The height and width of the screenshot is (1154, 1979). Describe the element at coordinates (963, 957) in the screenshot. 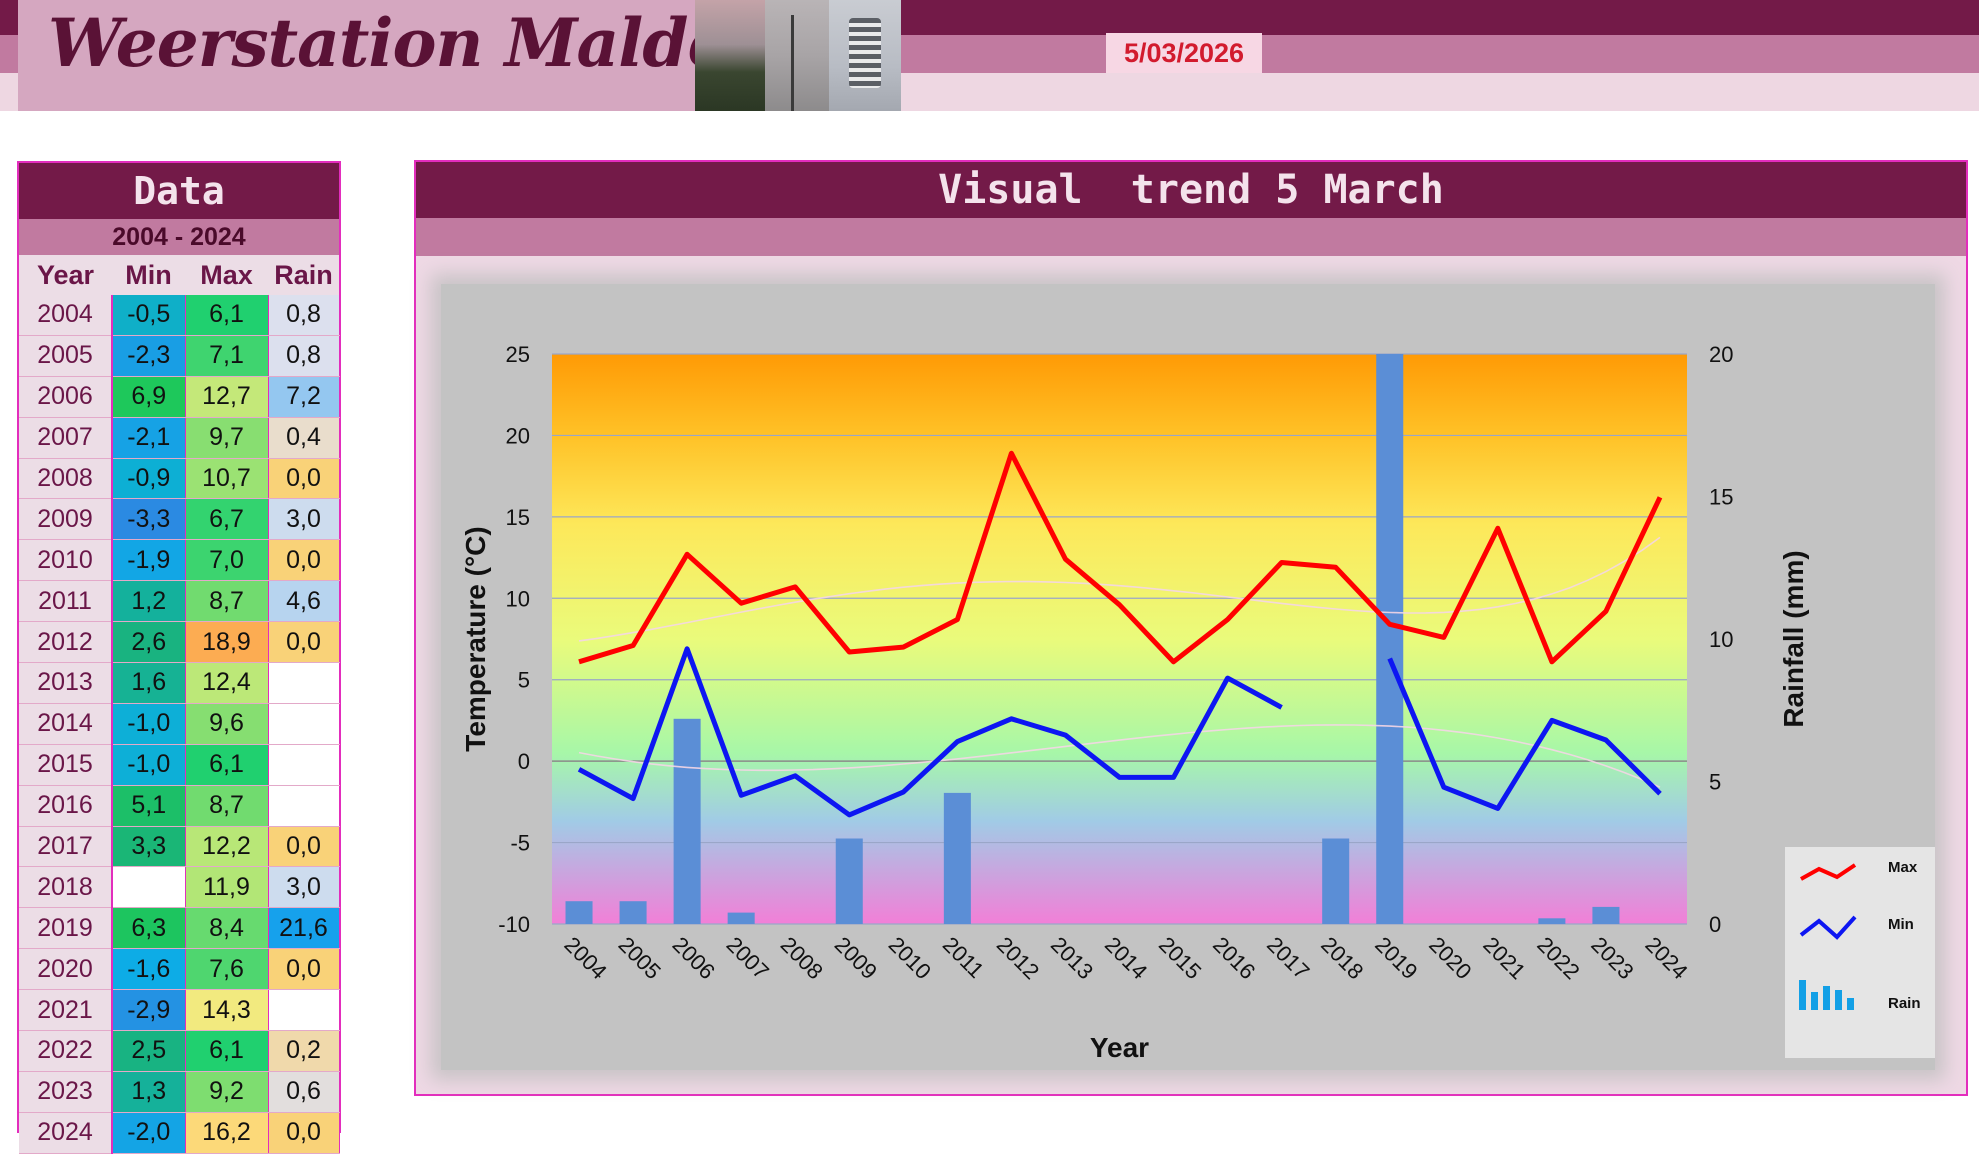

I see `x-tick-label: 2011` at that location.